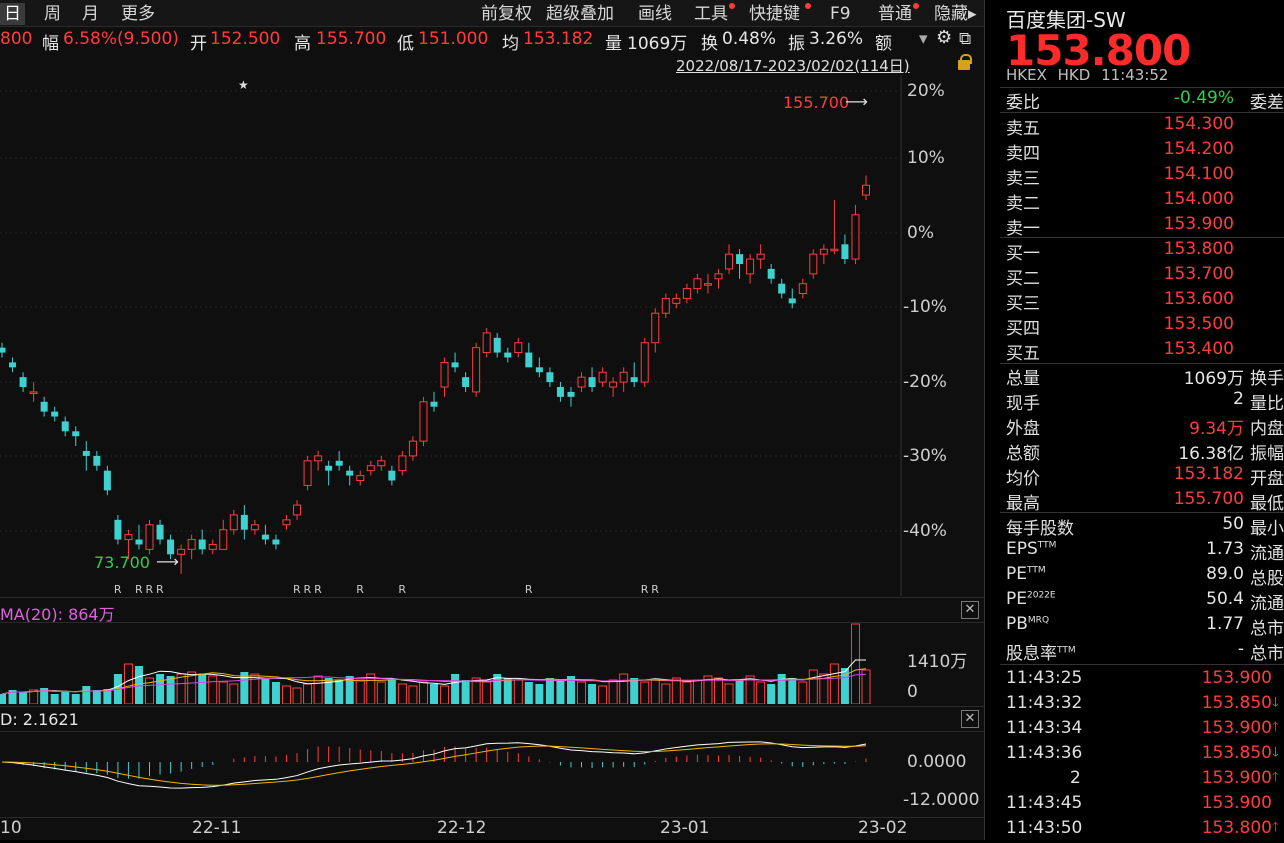 The height and width of the screenshot is (843, 1284). What do you see at coordinates (970, 610) in the screenshot?
I see `close-volume-icon: ✕` at bounding box center [970, 610].